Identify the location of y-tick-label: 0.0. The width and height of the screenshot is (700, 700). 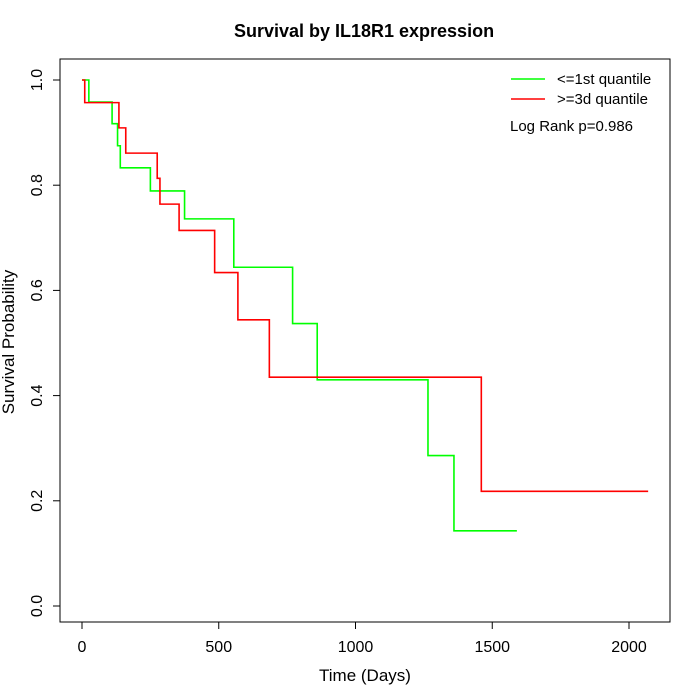
(37, 606).